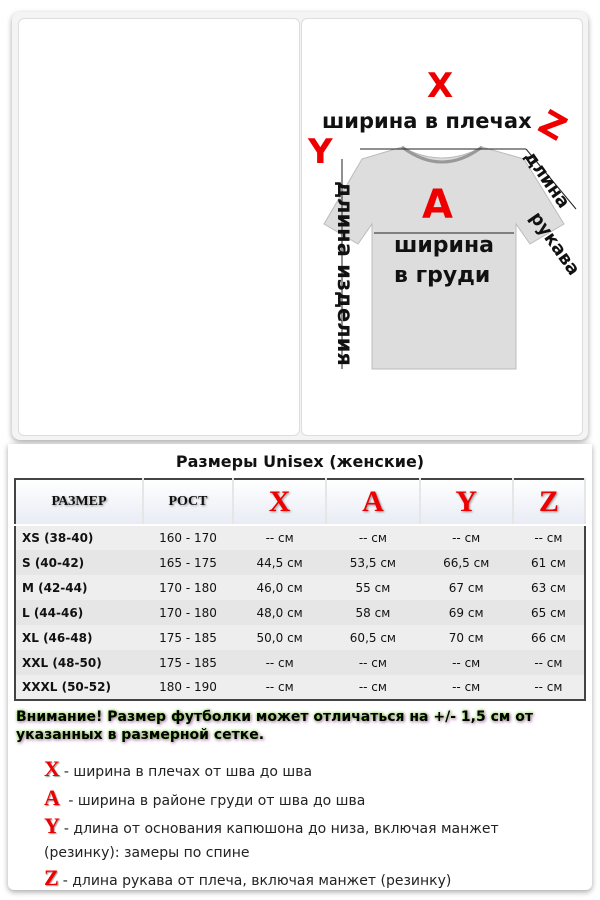  I want to click on table-cell: 165 - 175, so click(188, 562).